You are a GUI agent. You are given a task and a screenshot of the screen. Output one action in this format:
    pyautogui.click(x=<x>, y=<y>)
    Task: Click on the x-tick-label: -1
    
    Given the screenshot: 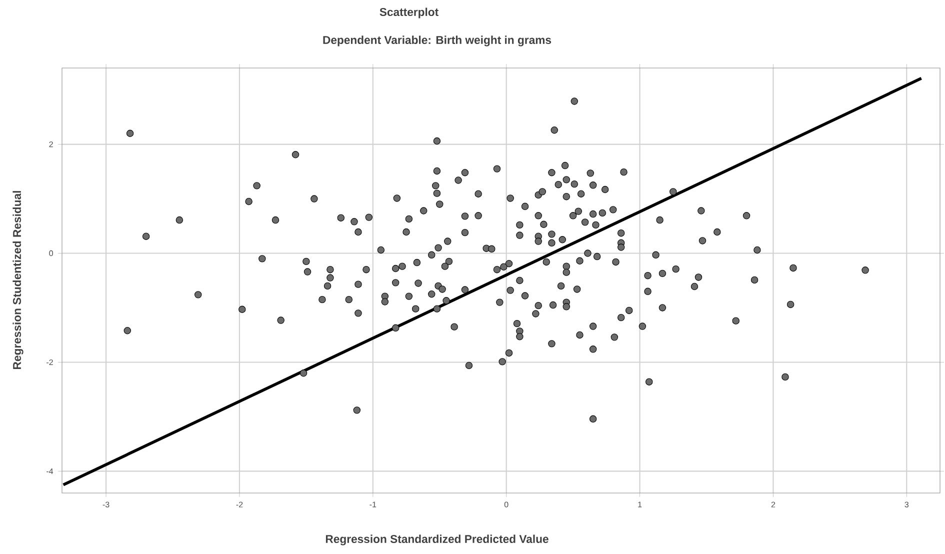 What is the action you would take?
    pyautogui.click(x=373, y=505)
    